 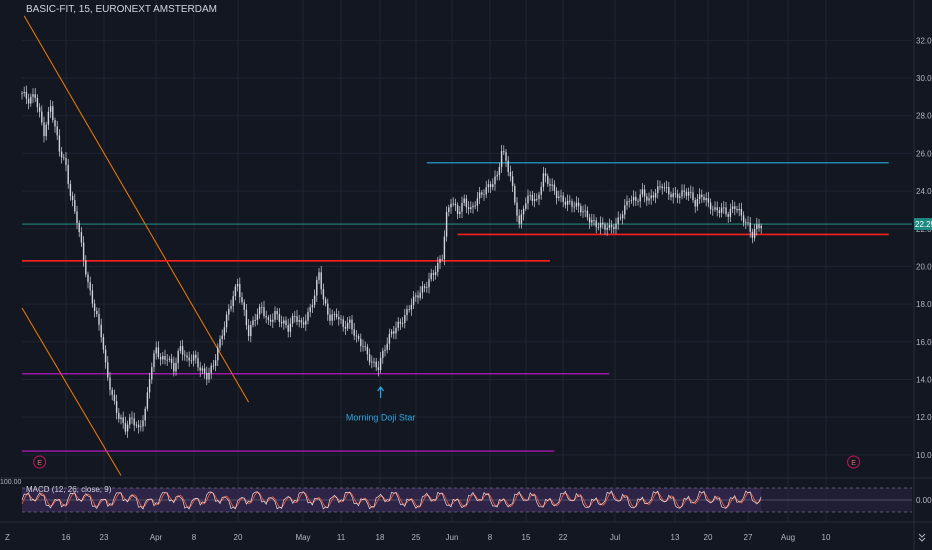 I want to click on timezone-icon: Z, so click(x=7, y=537).